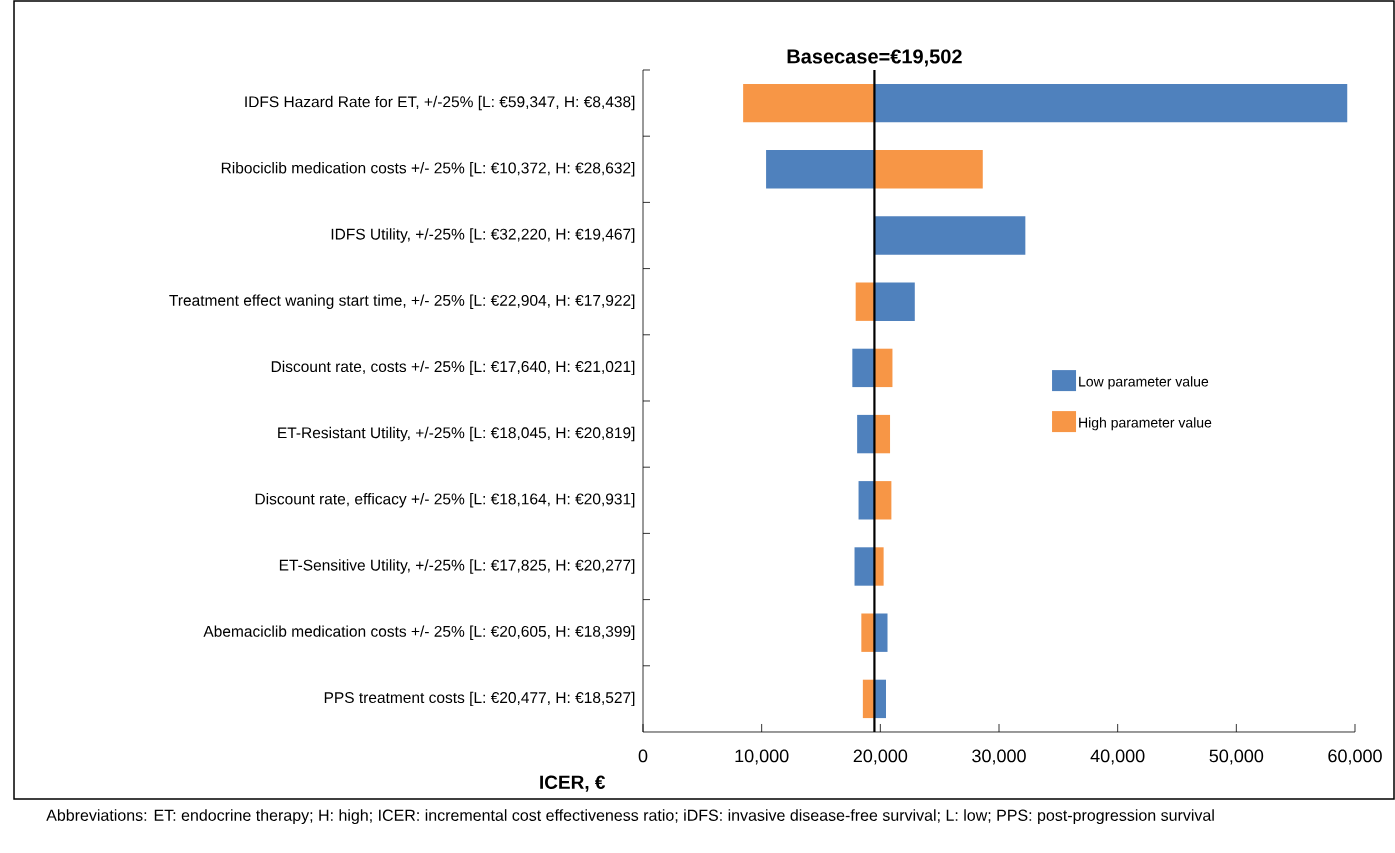  Describe the element at coordinates (479, 699) in the screenshot. I see `y-tick-label: PPS treatment costs [L: €20,477, H: €18,527]` at that location.